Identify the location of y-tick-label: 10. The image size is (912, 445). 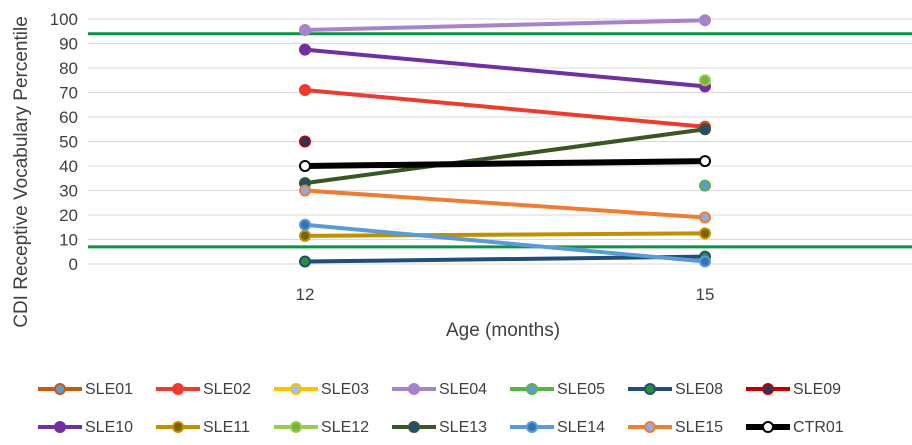
(68, 240).